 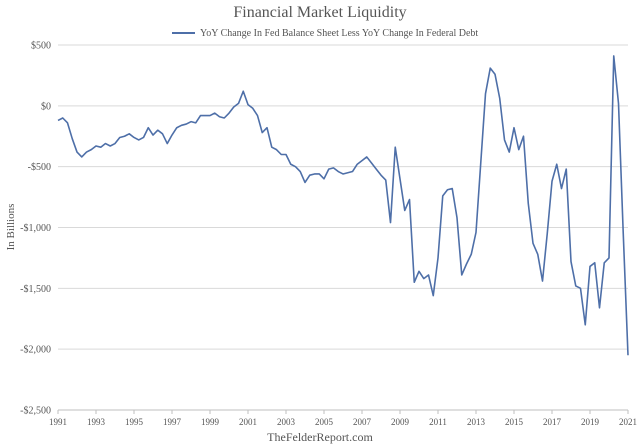 What do you see at coordinates (172, 422) in the screenshot?
I see `x-tick-label: 1997` at bounding box center [172, 422].